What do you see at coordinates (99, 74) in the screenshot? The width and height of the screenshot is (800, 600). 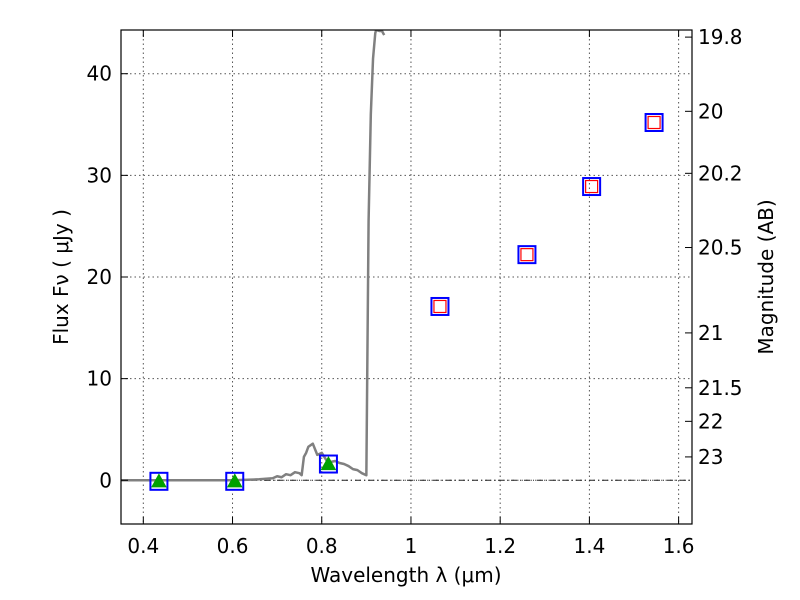 I see `y-tick-label: 40` at bounding box center [99, 74].